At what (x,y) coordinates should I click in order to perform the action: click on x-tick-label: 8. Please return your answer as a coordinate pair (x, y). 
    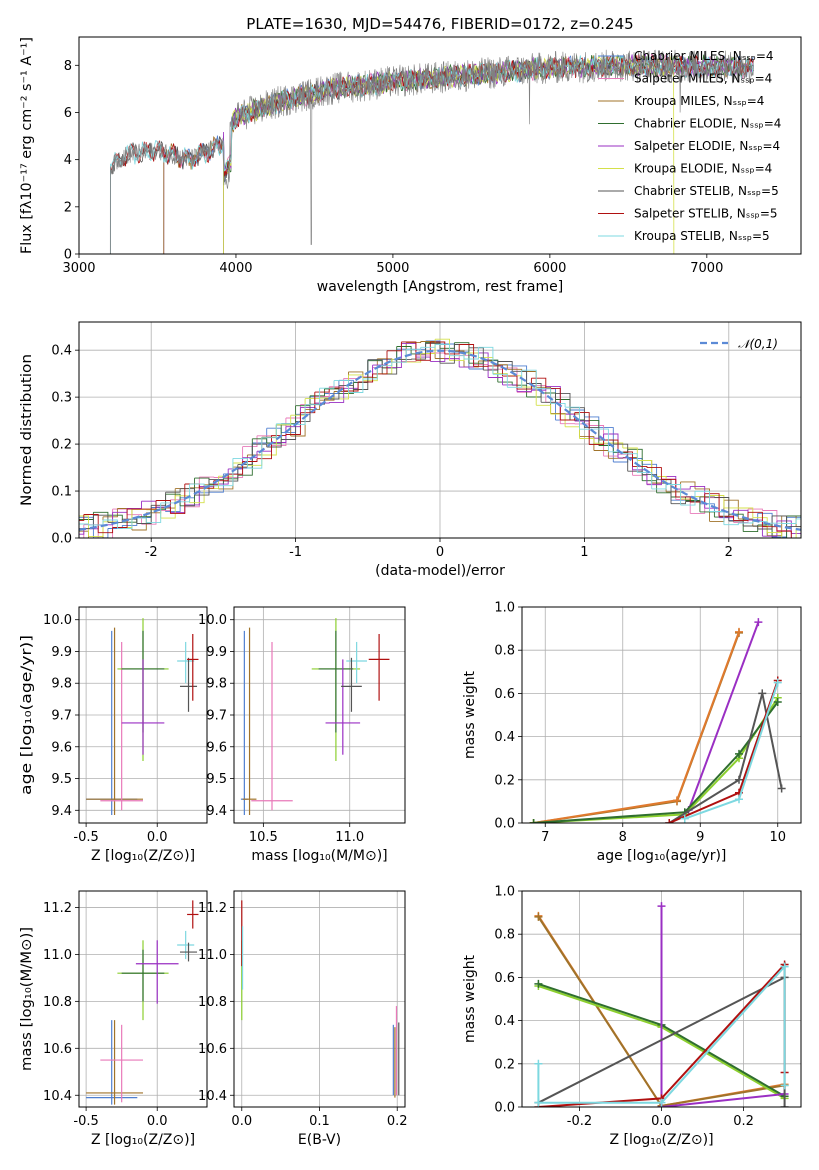
    Looking at the image, I should click on (623, 837).